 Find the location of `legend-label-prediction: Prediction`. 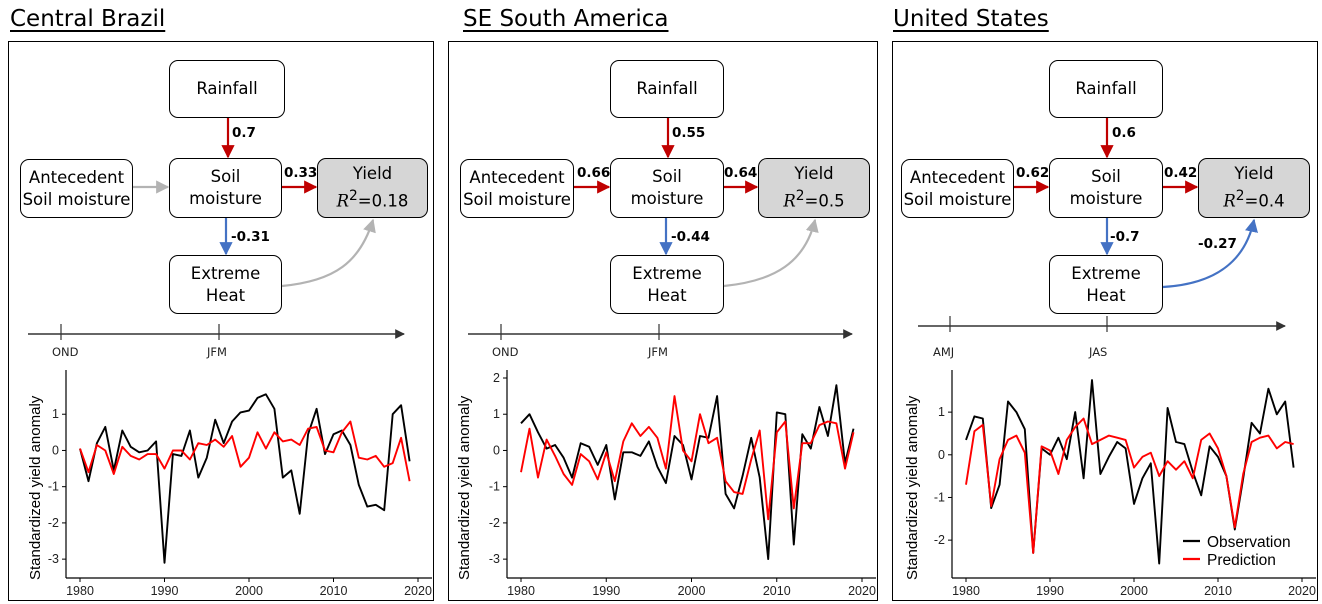

legend-label-prediction: Prediction is located at coordinates (1241, 560).